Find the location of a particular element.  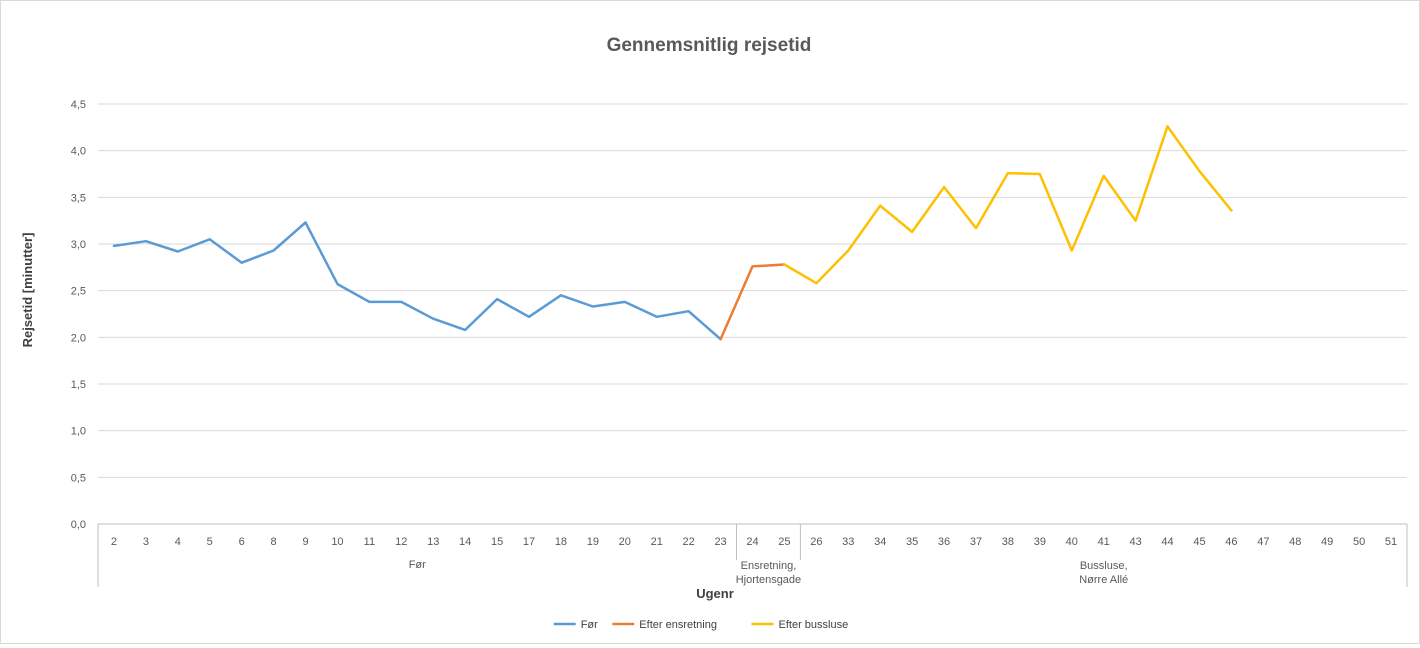

x-tick-label: 50 is located at coordinates (1359, 542).